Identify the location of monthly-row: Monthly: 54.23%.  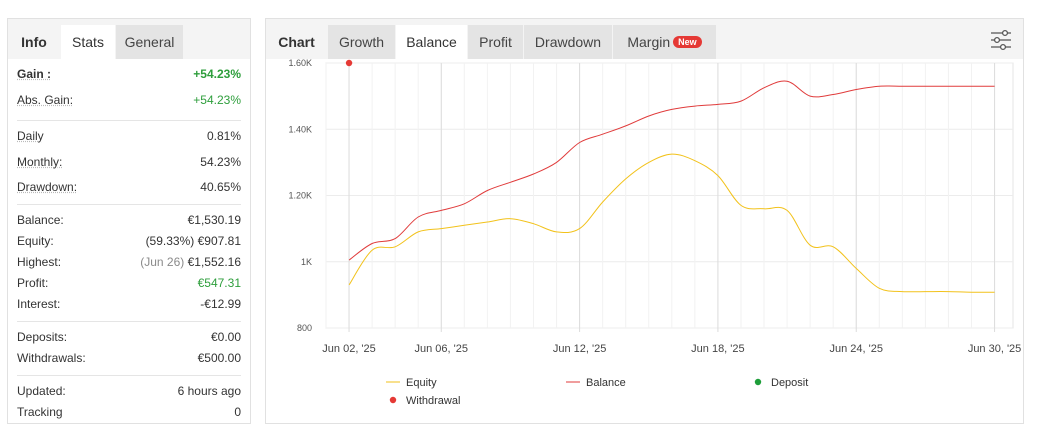
(129, 162).